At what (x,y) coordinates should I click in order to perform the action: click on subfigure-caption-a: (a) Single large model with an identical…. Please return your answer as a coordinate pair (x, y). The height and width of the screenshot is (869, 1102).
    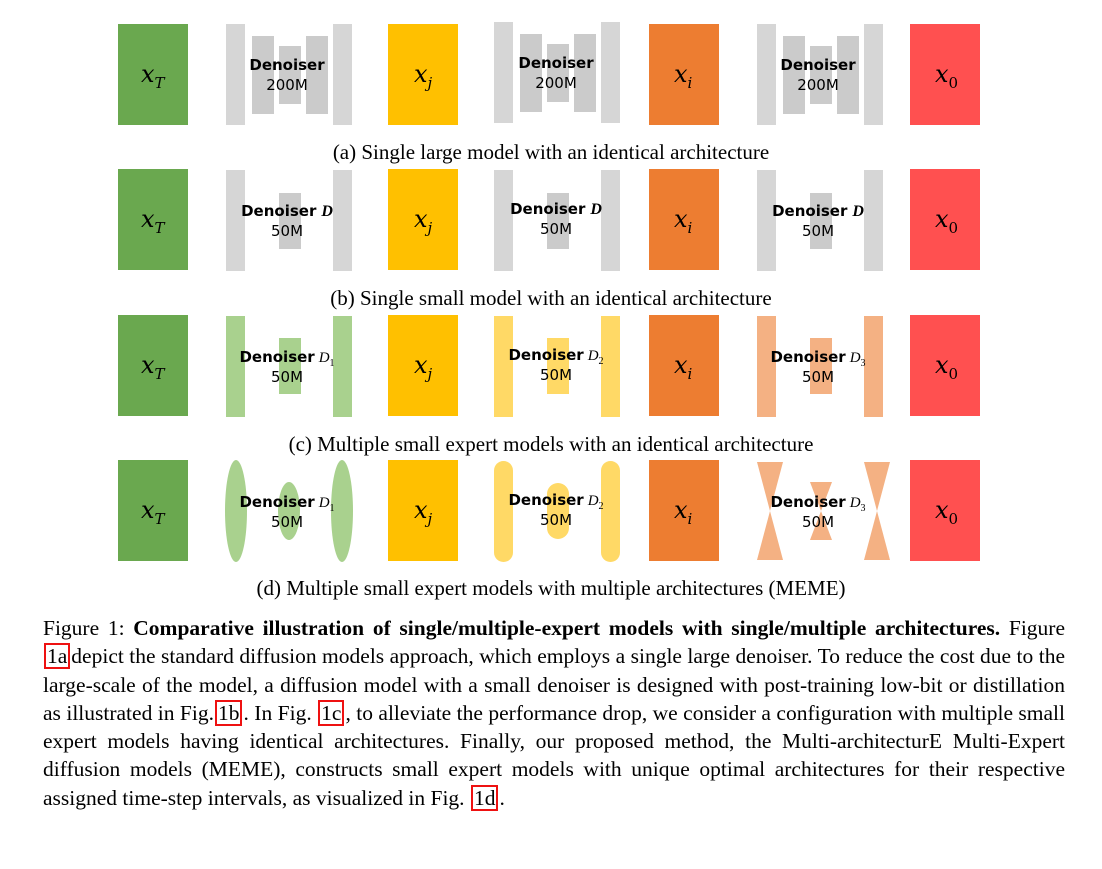
    Looking at the image, I should click on (551, 152).